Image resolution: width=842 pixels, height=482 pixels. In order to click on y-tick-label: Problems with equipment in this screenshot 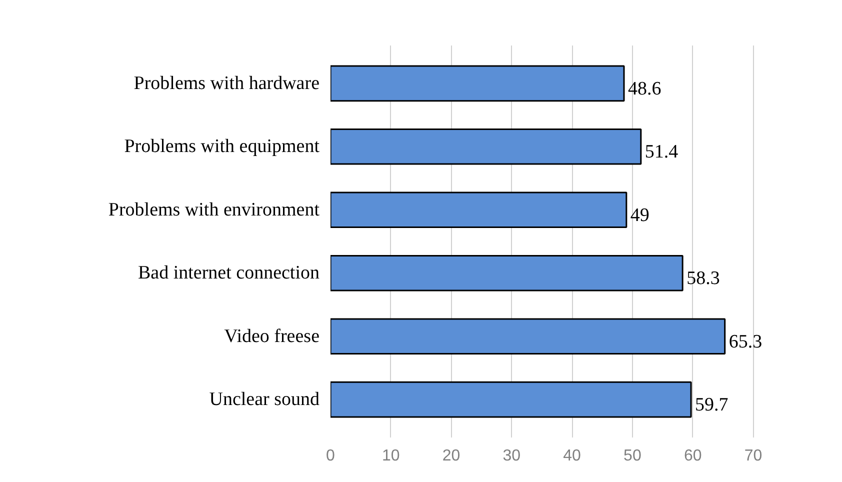, I will do `click(222, 147)`.